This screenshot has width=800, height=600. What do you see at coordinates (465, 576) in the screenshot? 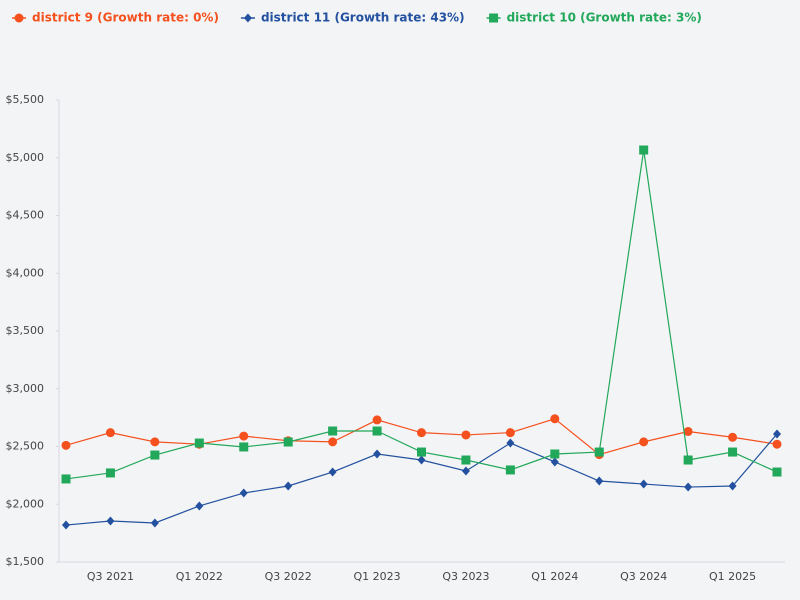
I see `x-tick-label: Q3 2023` at bounding box center [465, 576].